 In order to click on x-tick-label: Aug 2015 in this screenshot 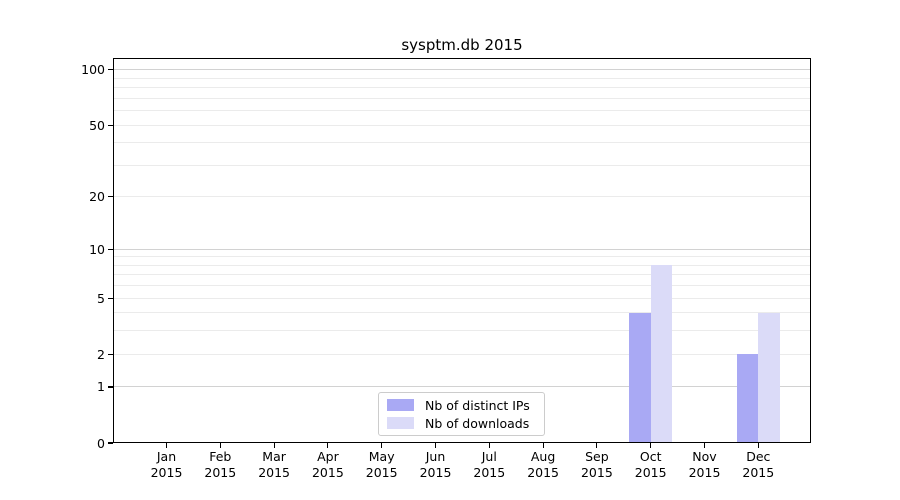, I will do `click(543, 465)`.